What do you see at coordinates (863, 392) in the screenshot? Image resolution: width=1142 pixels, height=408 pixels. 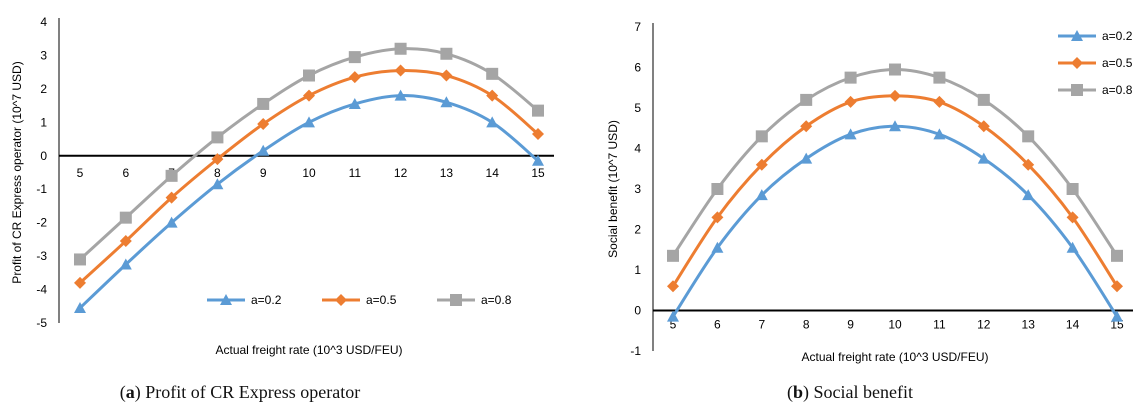 I see `caption-b-text: Social benefit` at bounding box center [863, 392].